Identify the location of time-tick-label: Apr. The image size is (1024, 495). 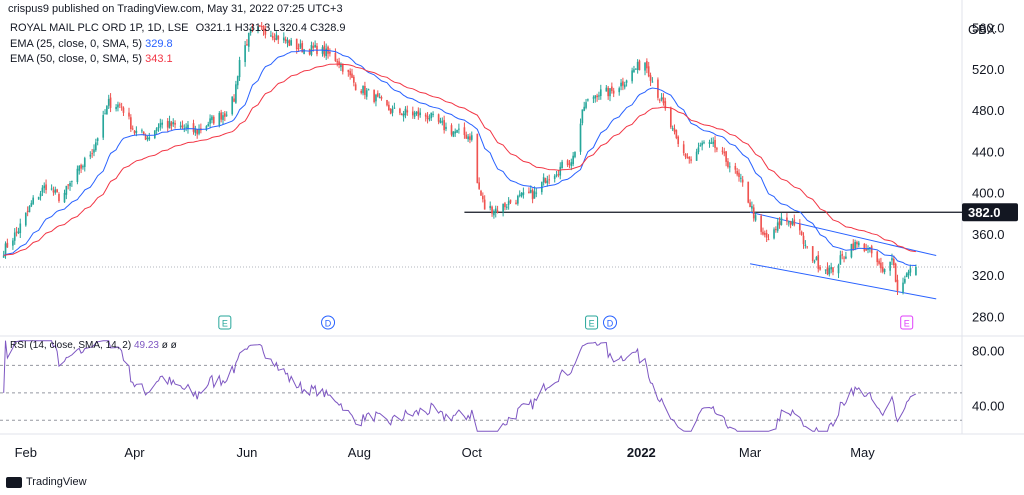
(134, 452).